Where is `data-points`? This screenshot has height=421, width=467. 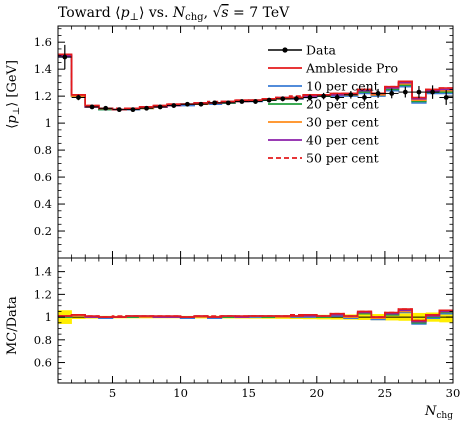
data-points is located at coordinates (255, 78).